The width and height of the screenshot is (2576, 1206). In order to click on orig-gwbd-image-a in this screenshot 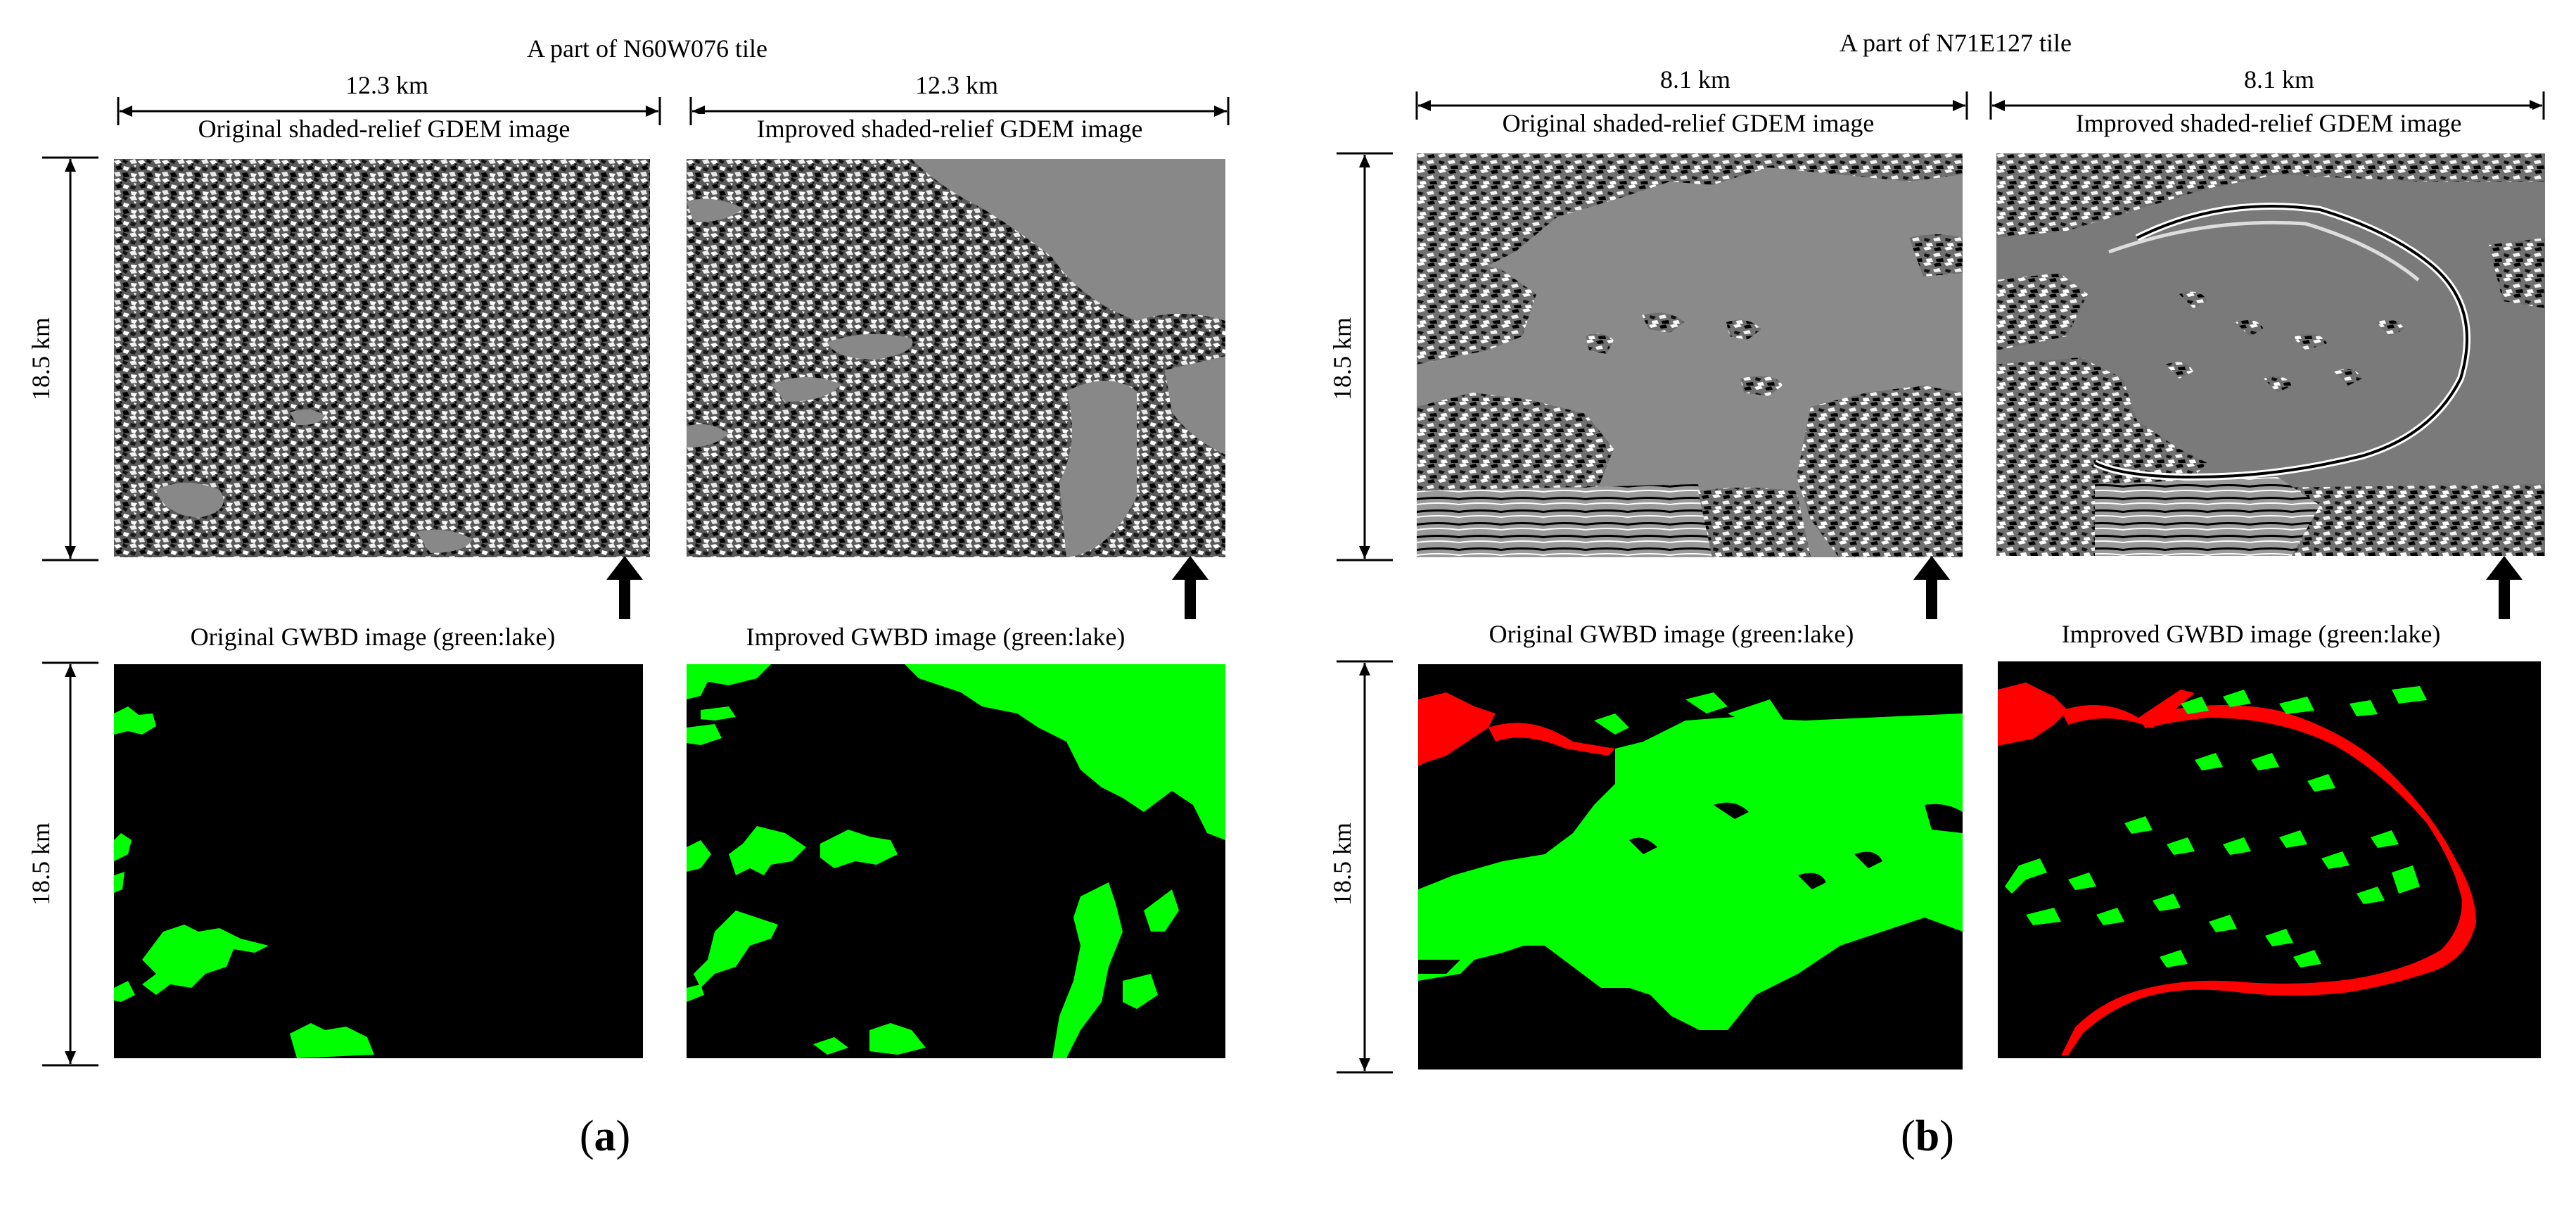, I will do `click(378, 861)`.